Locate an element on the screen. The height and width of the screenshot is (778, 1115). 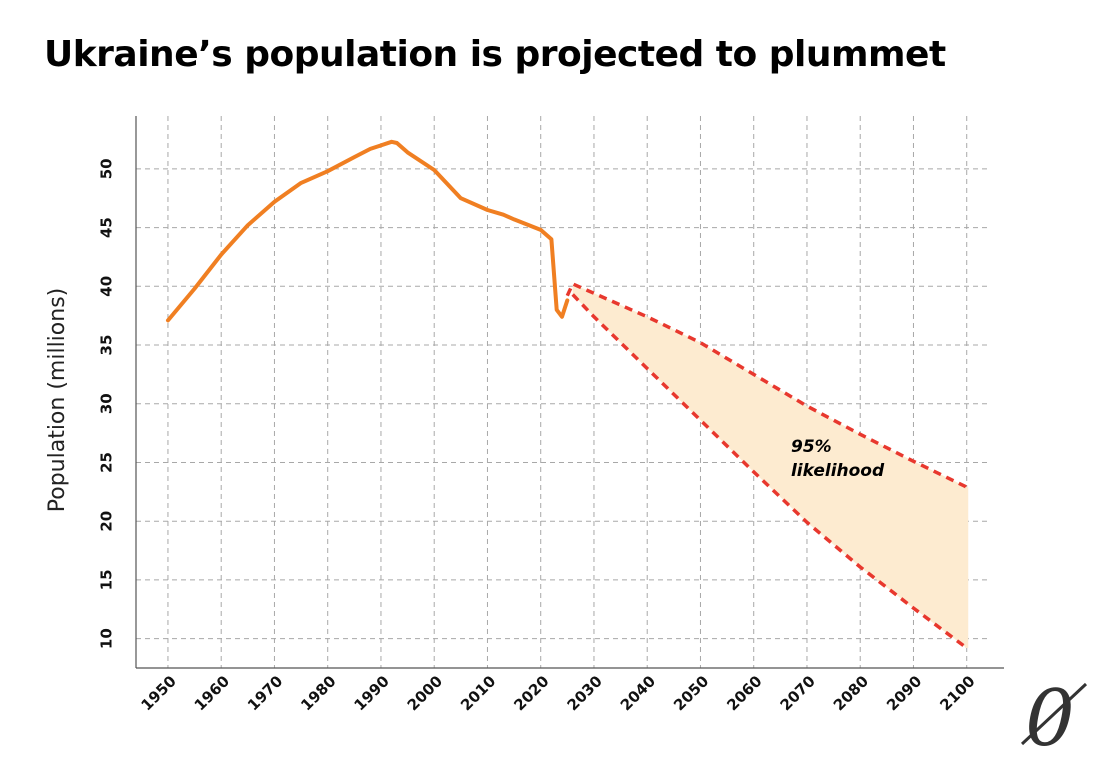
y-tick-label: 15 is located at coordinates (106, 579).